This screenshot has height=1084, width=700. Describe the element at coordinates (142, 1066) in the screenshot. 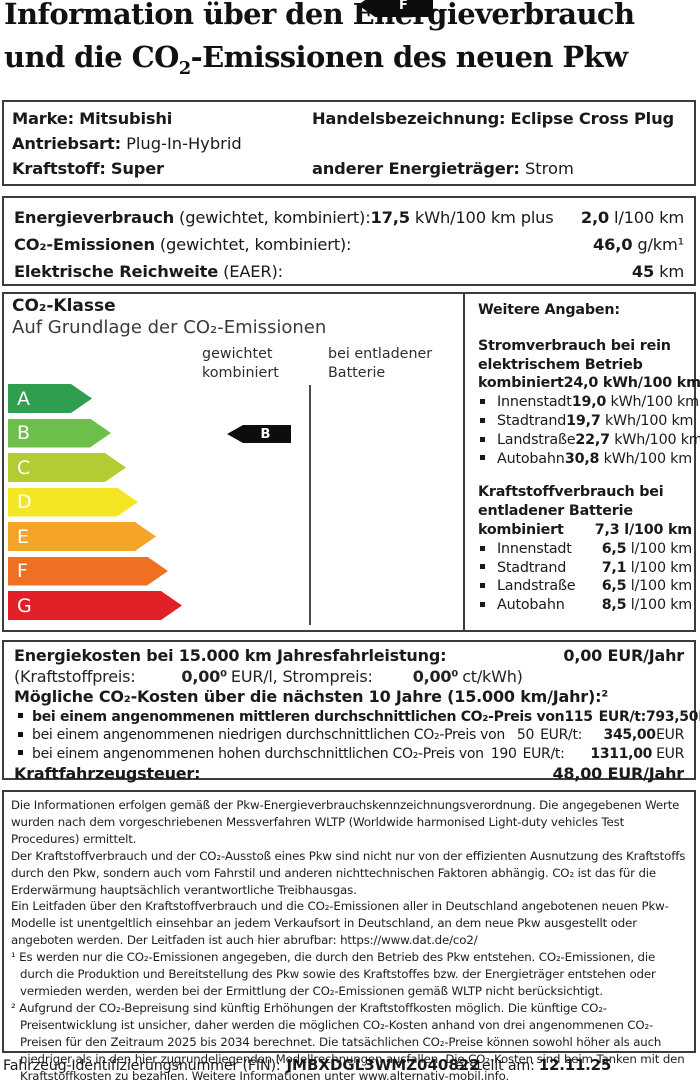

I see `fin-label: Fahrzeug-Identifizierungsnummer (FIN):` at that location.